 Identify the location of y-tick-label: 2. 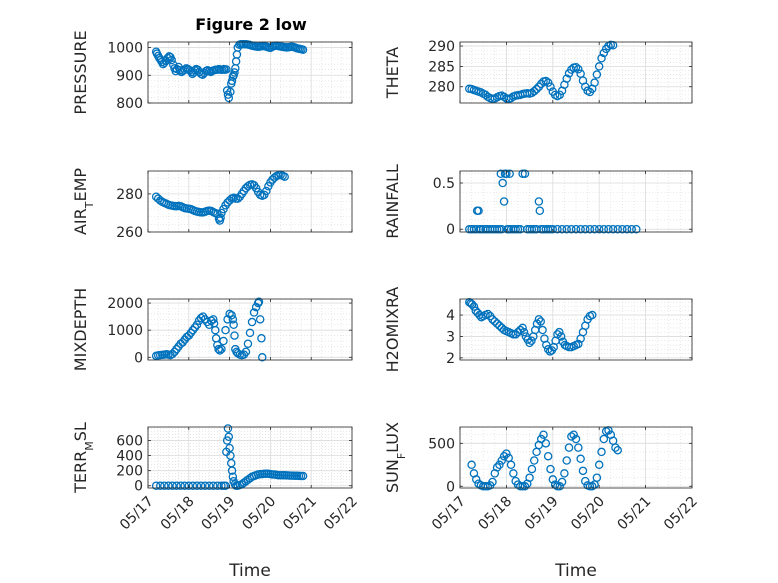
(450, 359).